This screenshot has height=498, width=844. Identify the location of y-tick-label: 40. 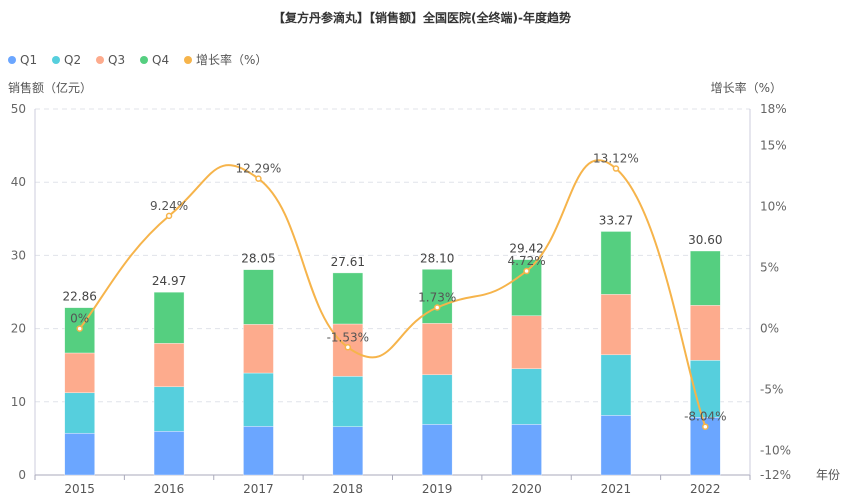
(18, 182).